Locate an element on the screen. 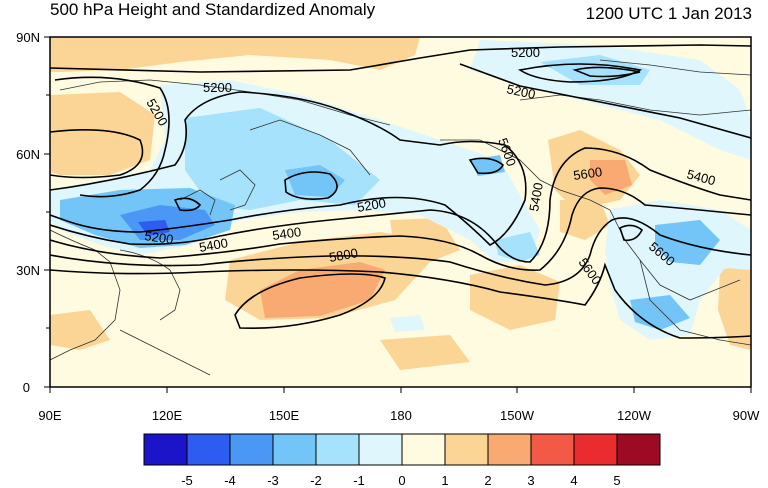 The image size is (768, 488). lon-label: 150E is located at coordinates (284, 415).